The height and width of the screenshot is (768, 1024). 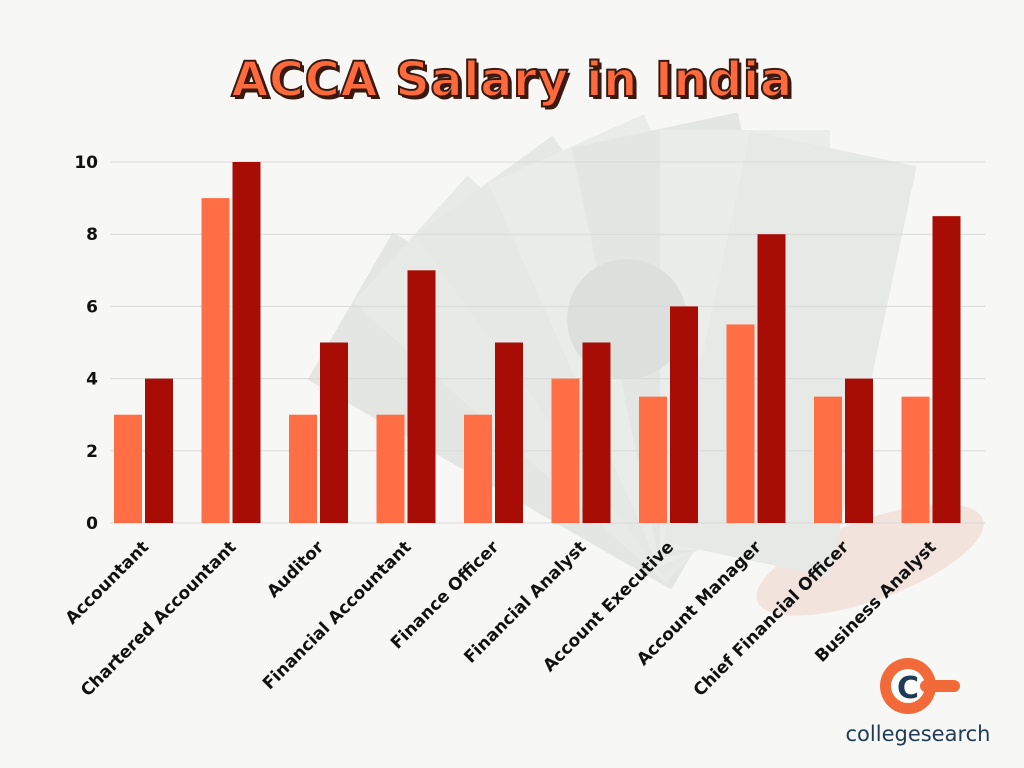 I want to click on logo-text: collegesearch, so click(x=918, y=734).